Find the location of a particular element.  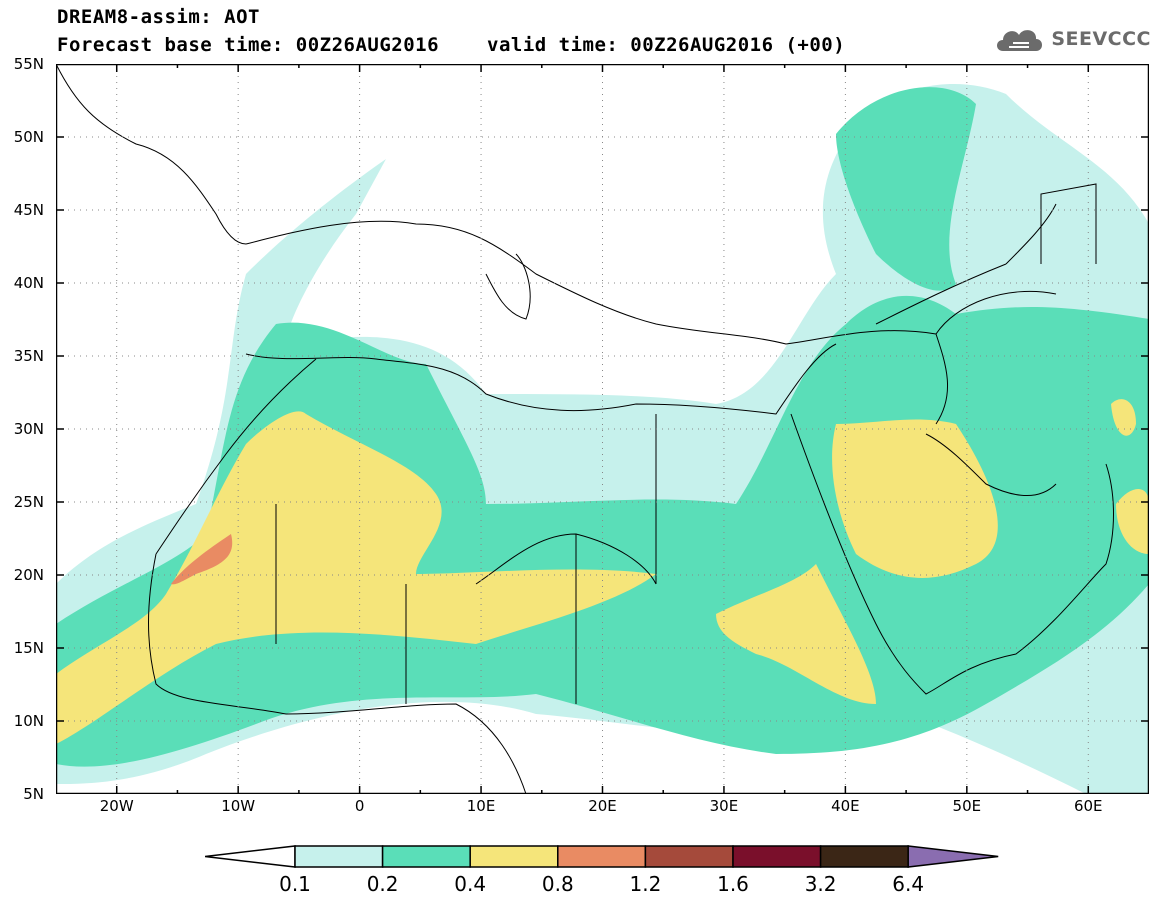

lon-label: 60E is located at coordinates (1088, 806).